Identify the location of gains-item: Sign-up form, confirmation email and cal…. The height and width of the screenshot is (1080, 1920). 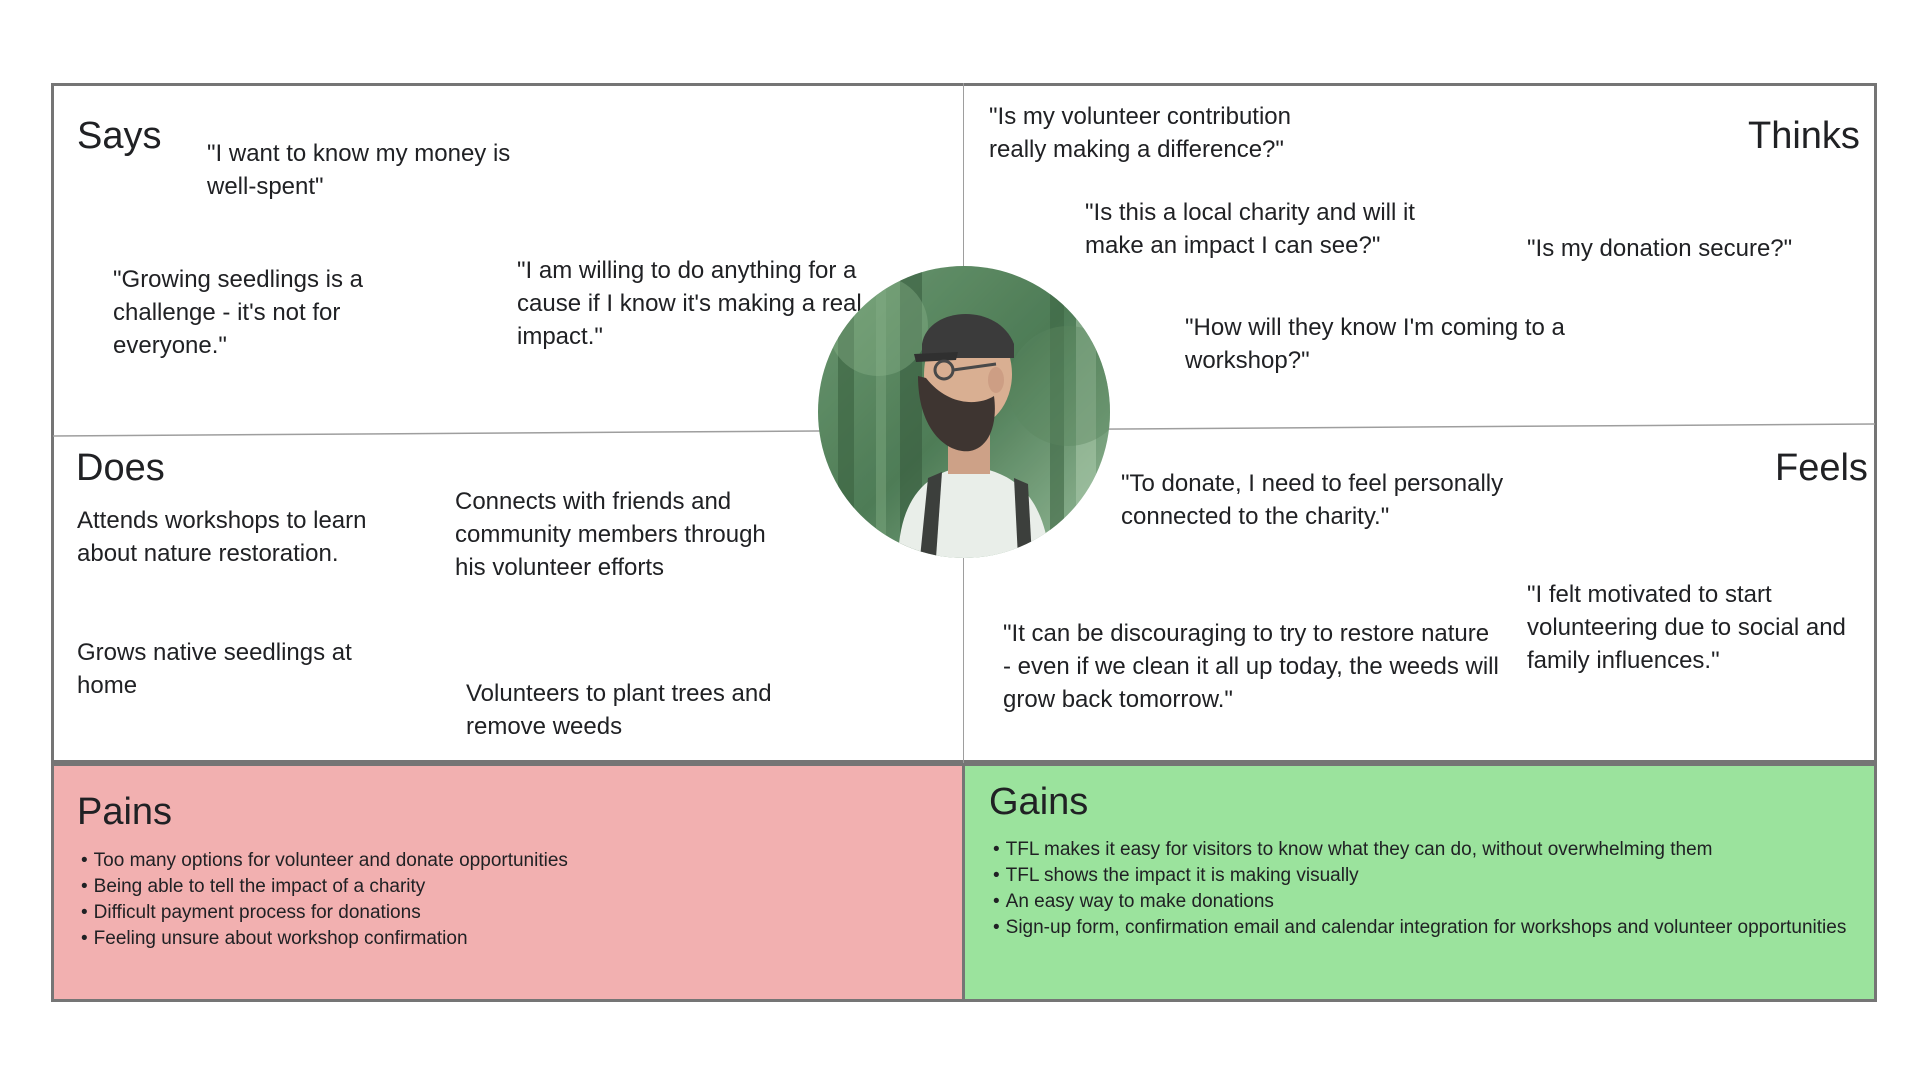
(1419, 928).